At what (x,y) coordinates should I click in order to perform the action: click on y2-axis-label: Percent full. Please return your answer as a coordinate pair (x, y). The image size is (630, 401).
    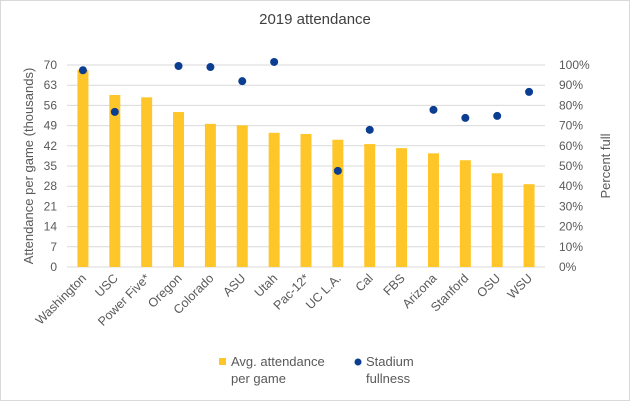
    Looking at the image, I should click on (605, 165).